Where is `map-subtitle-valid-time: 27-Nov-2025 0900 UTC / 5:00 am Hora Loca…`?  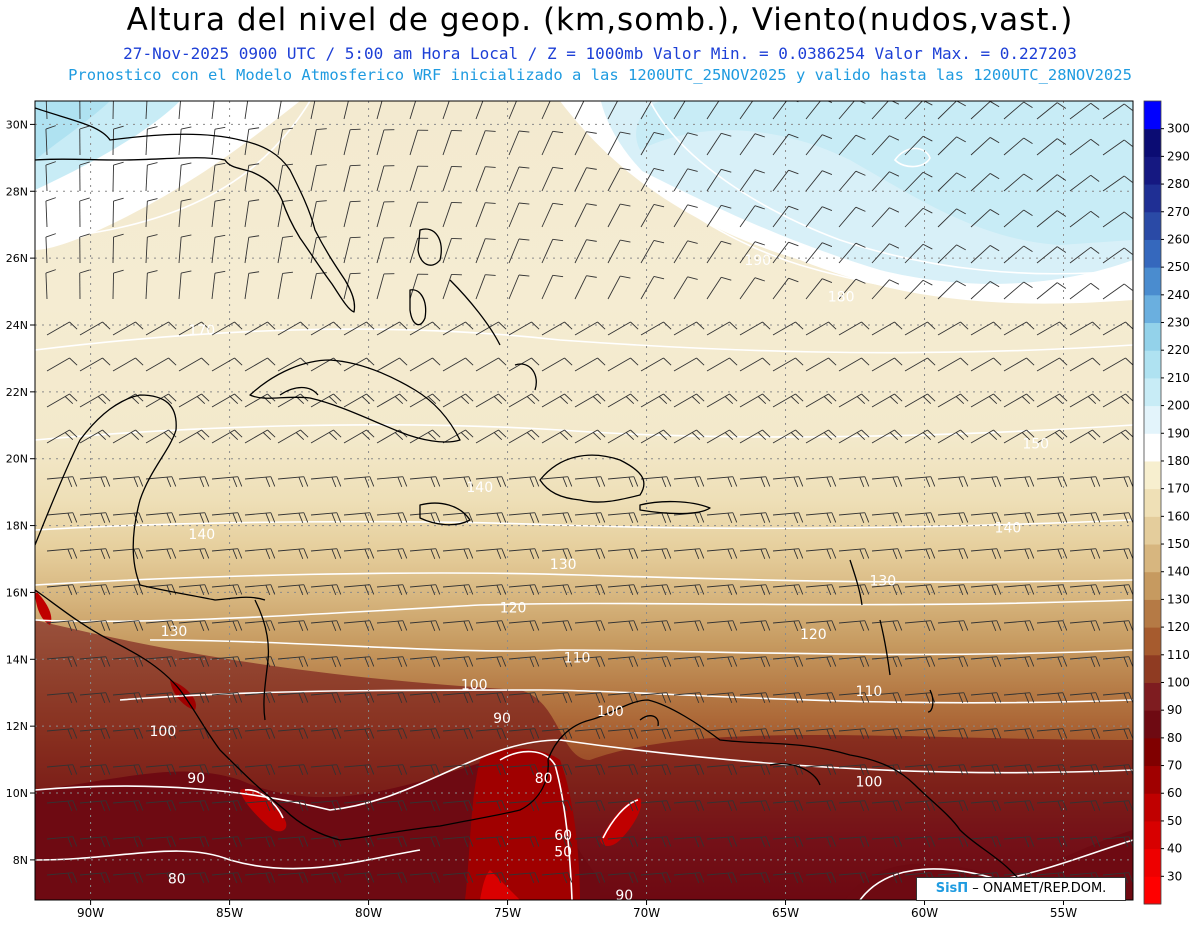
map-subtitle-valid-time: 27-Nov-2025 0900 UTC / 5:00 am Hora Loca… is located at coordinates (600, 53).